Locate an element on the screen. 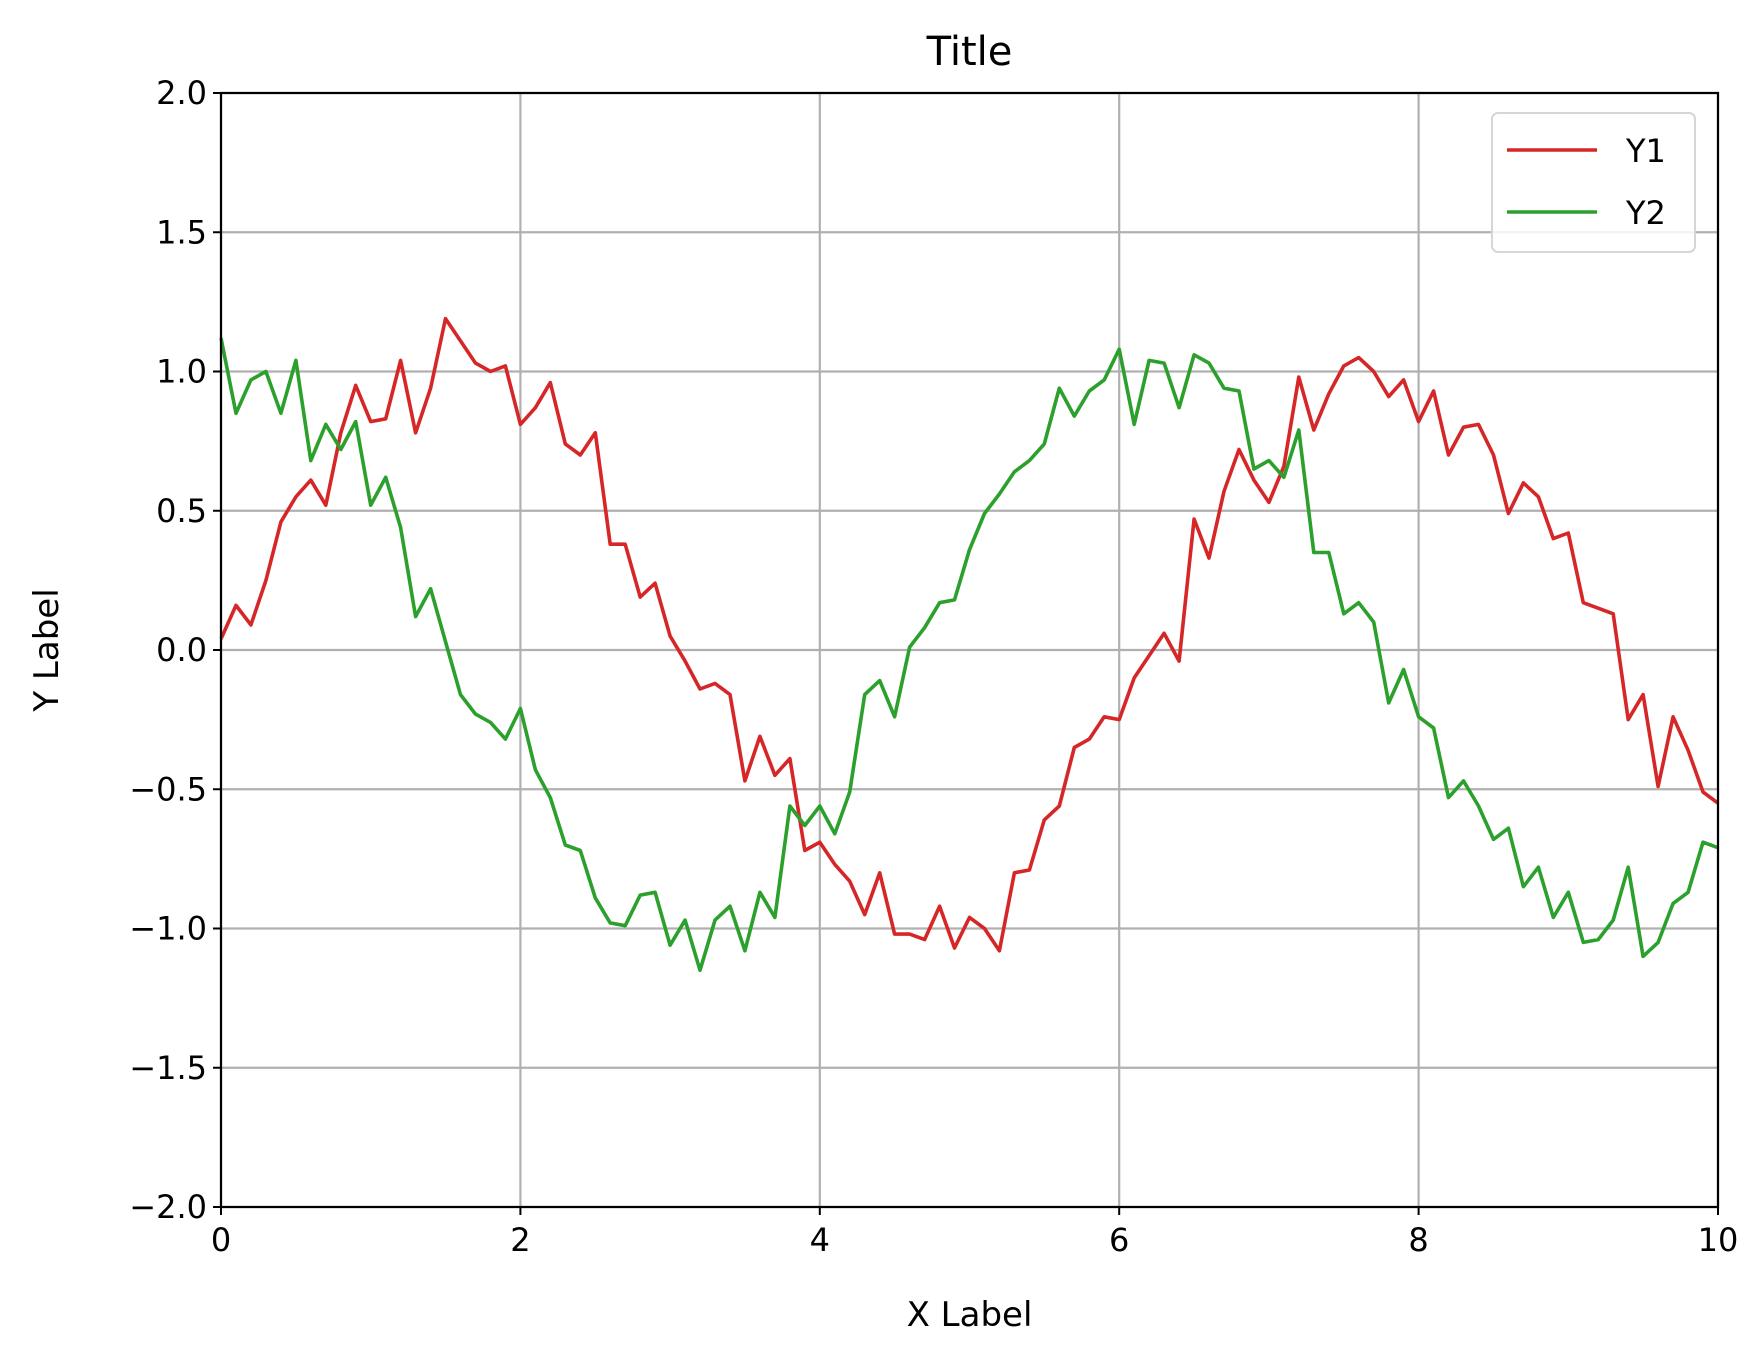 The image size is (1763, 1361). x-tick-label: 8 is located at coordinates (1418, 1240).